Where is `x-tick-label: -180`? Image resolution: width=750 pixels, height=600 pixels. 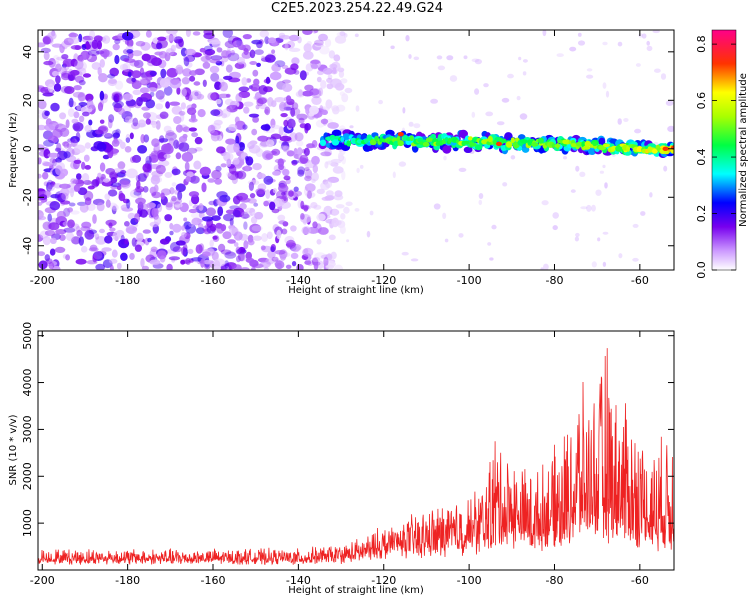
x-tick-label: -180 is located at coordinates (127, 580).